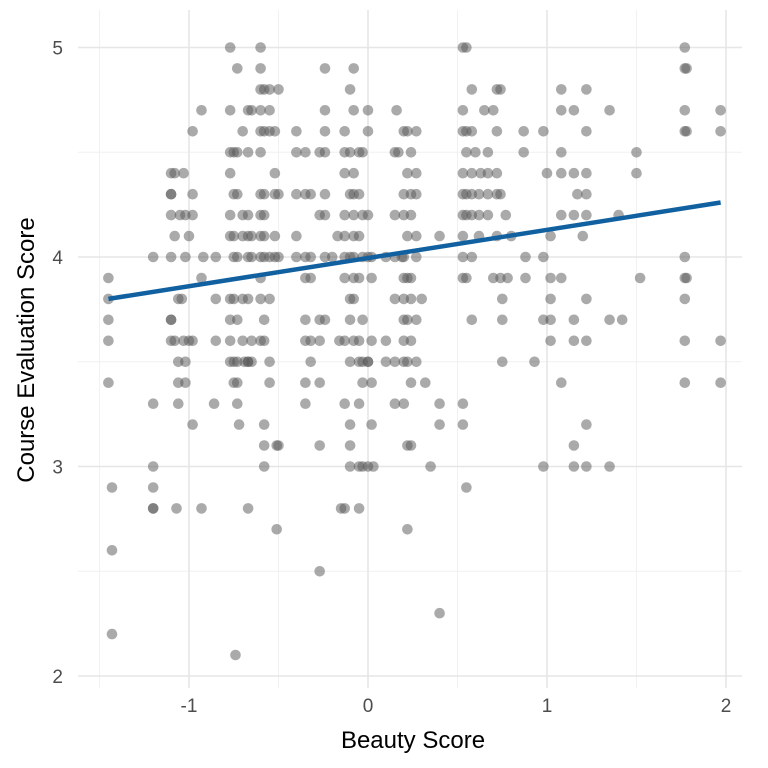 Image resolution: width=768 pixels, height=768 pixels. What do you see at coordinates (726, 706) in the screenshot?
I see `x-tick-label: 2` at bounding box center [726, 706].